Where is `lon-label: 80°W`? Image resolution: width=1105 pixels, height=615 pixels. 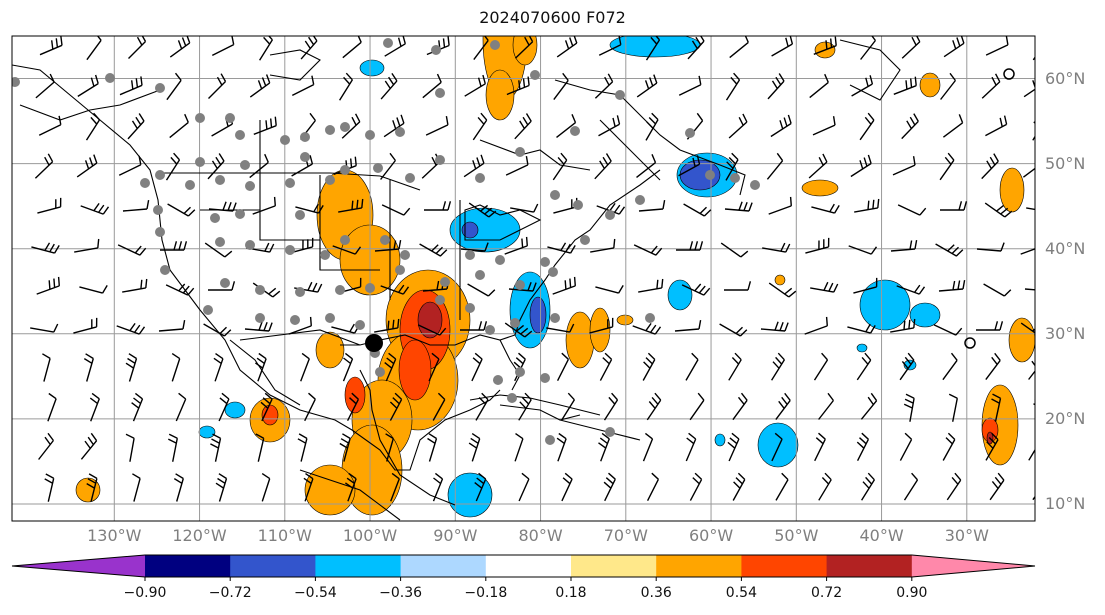
lon-label: 80°W is located at coordinates (540, 535).